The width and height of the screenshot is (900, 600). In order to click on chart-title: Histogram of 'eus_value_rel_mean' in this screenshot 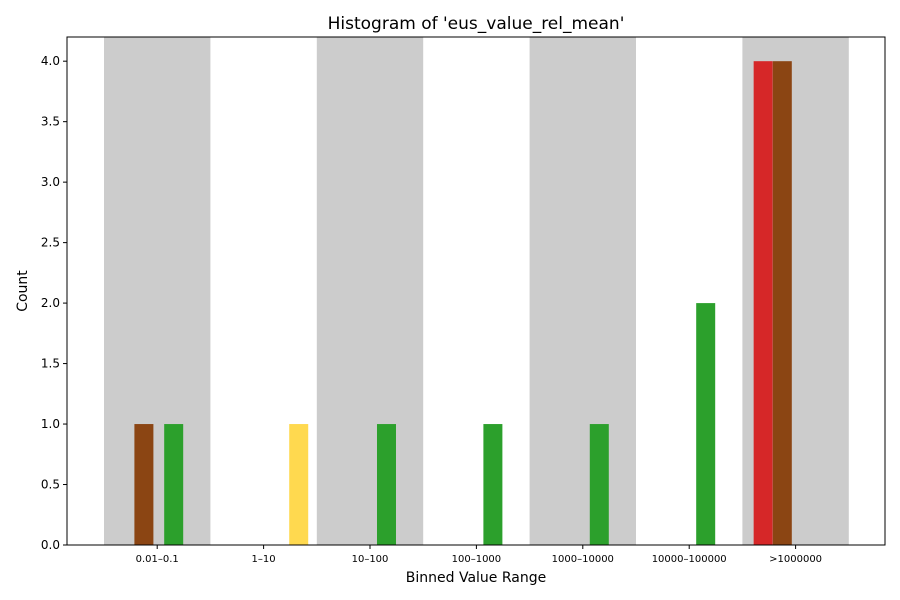, I will do `click(476, 24)`.